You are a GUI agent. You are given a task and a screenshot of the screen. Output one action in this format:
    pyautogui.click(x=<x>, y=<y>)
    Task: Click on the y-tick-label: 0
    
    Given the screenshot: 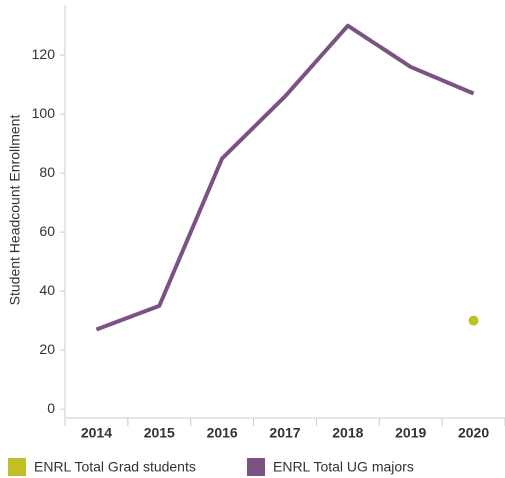 What is the action you would take?
    pyautogui.click(x=51, y=408)
    